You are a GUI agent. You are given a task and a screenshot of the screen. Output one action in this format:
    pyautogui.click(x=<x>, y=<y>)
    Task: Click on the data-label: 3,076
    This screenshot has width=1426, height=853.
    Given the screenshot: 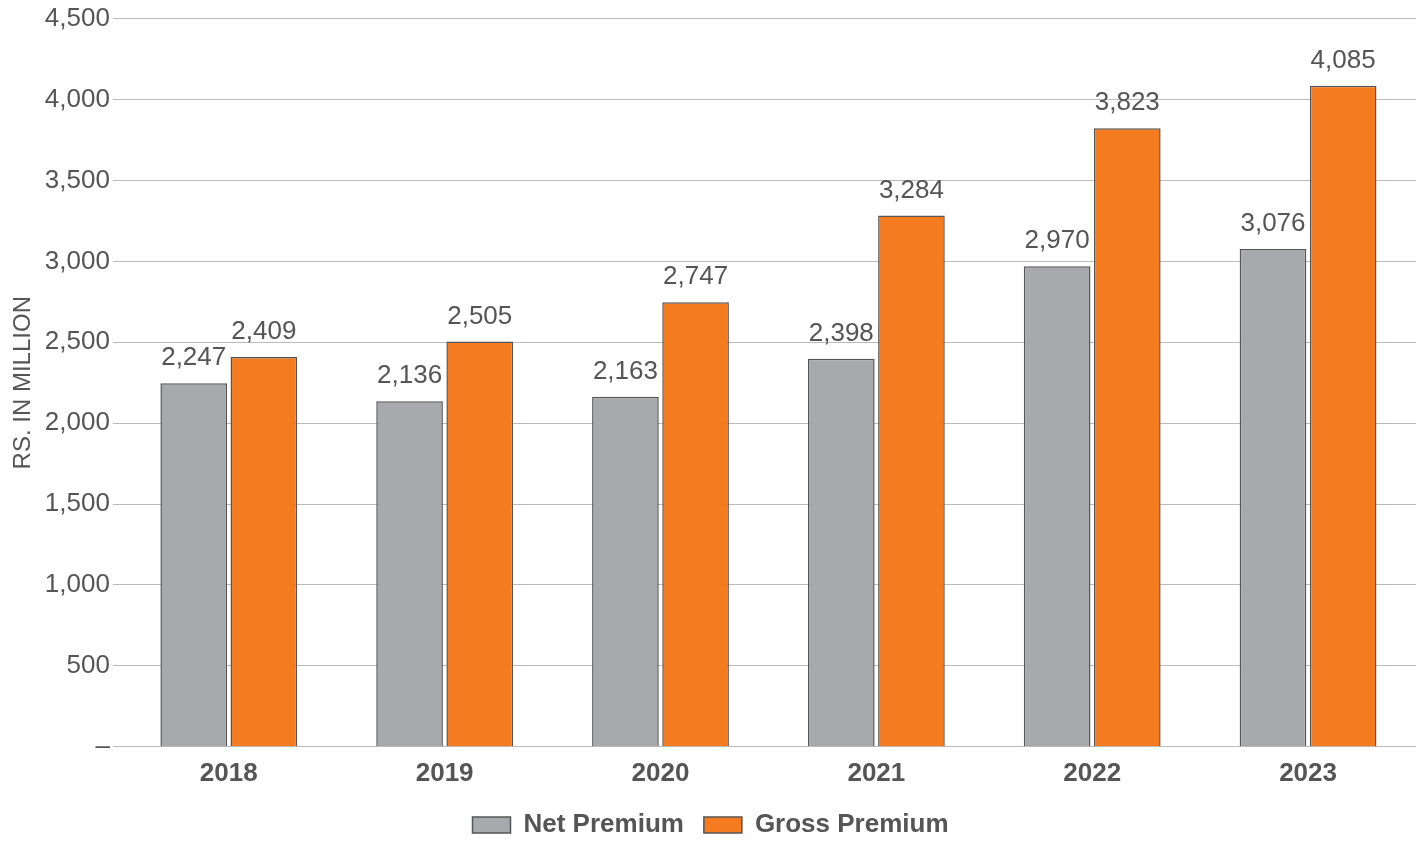 What is the action you would take?
    pyautogui.click(x=1273, y=222)
    